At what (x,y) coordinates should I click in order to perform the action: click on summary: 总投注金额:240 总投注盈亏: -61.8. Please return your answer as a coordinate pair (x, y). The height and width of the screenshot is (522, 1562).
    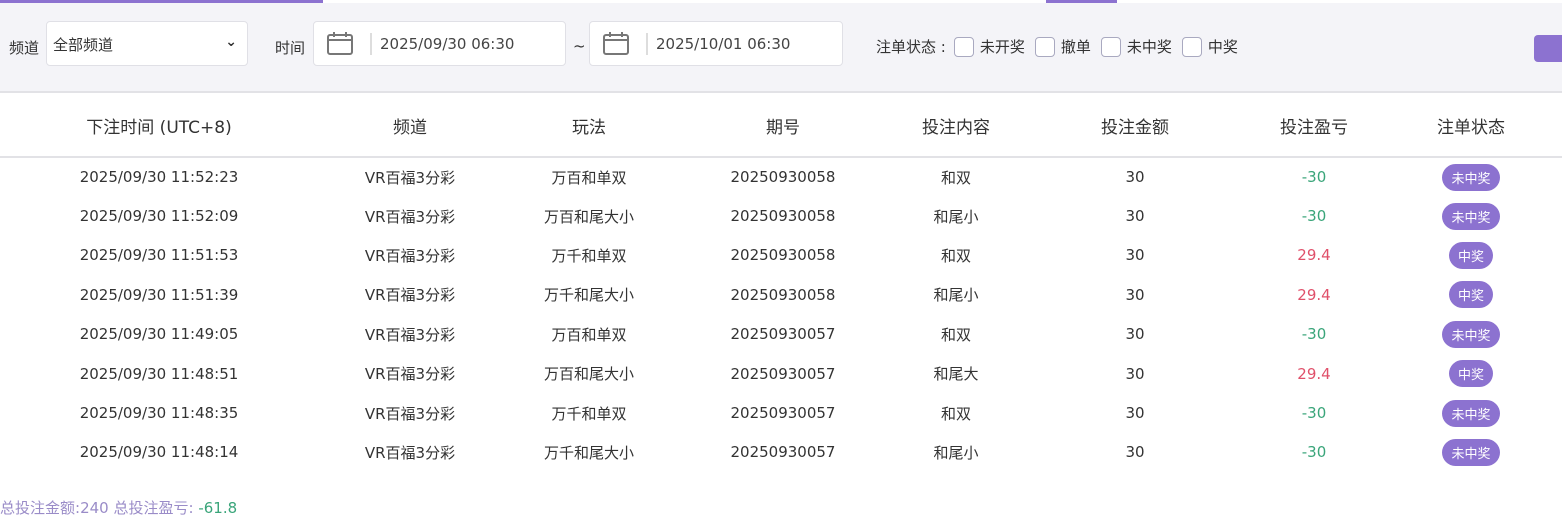
    Looking at the image, I should click on (118, 507).